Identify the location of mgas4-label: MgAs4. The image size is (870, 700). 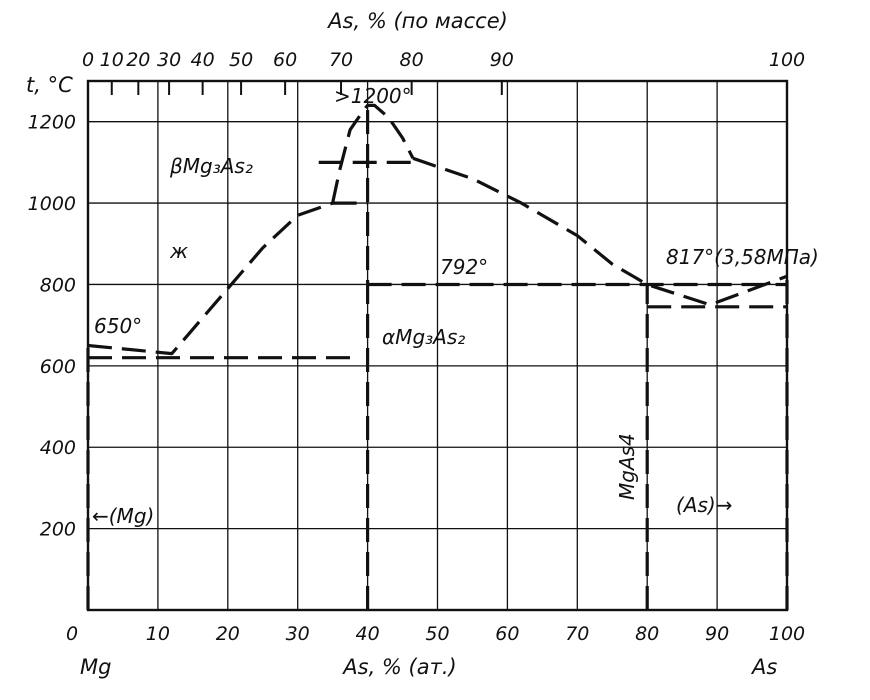
(627, 466).